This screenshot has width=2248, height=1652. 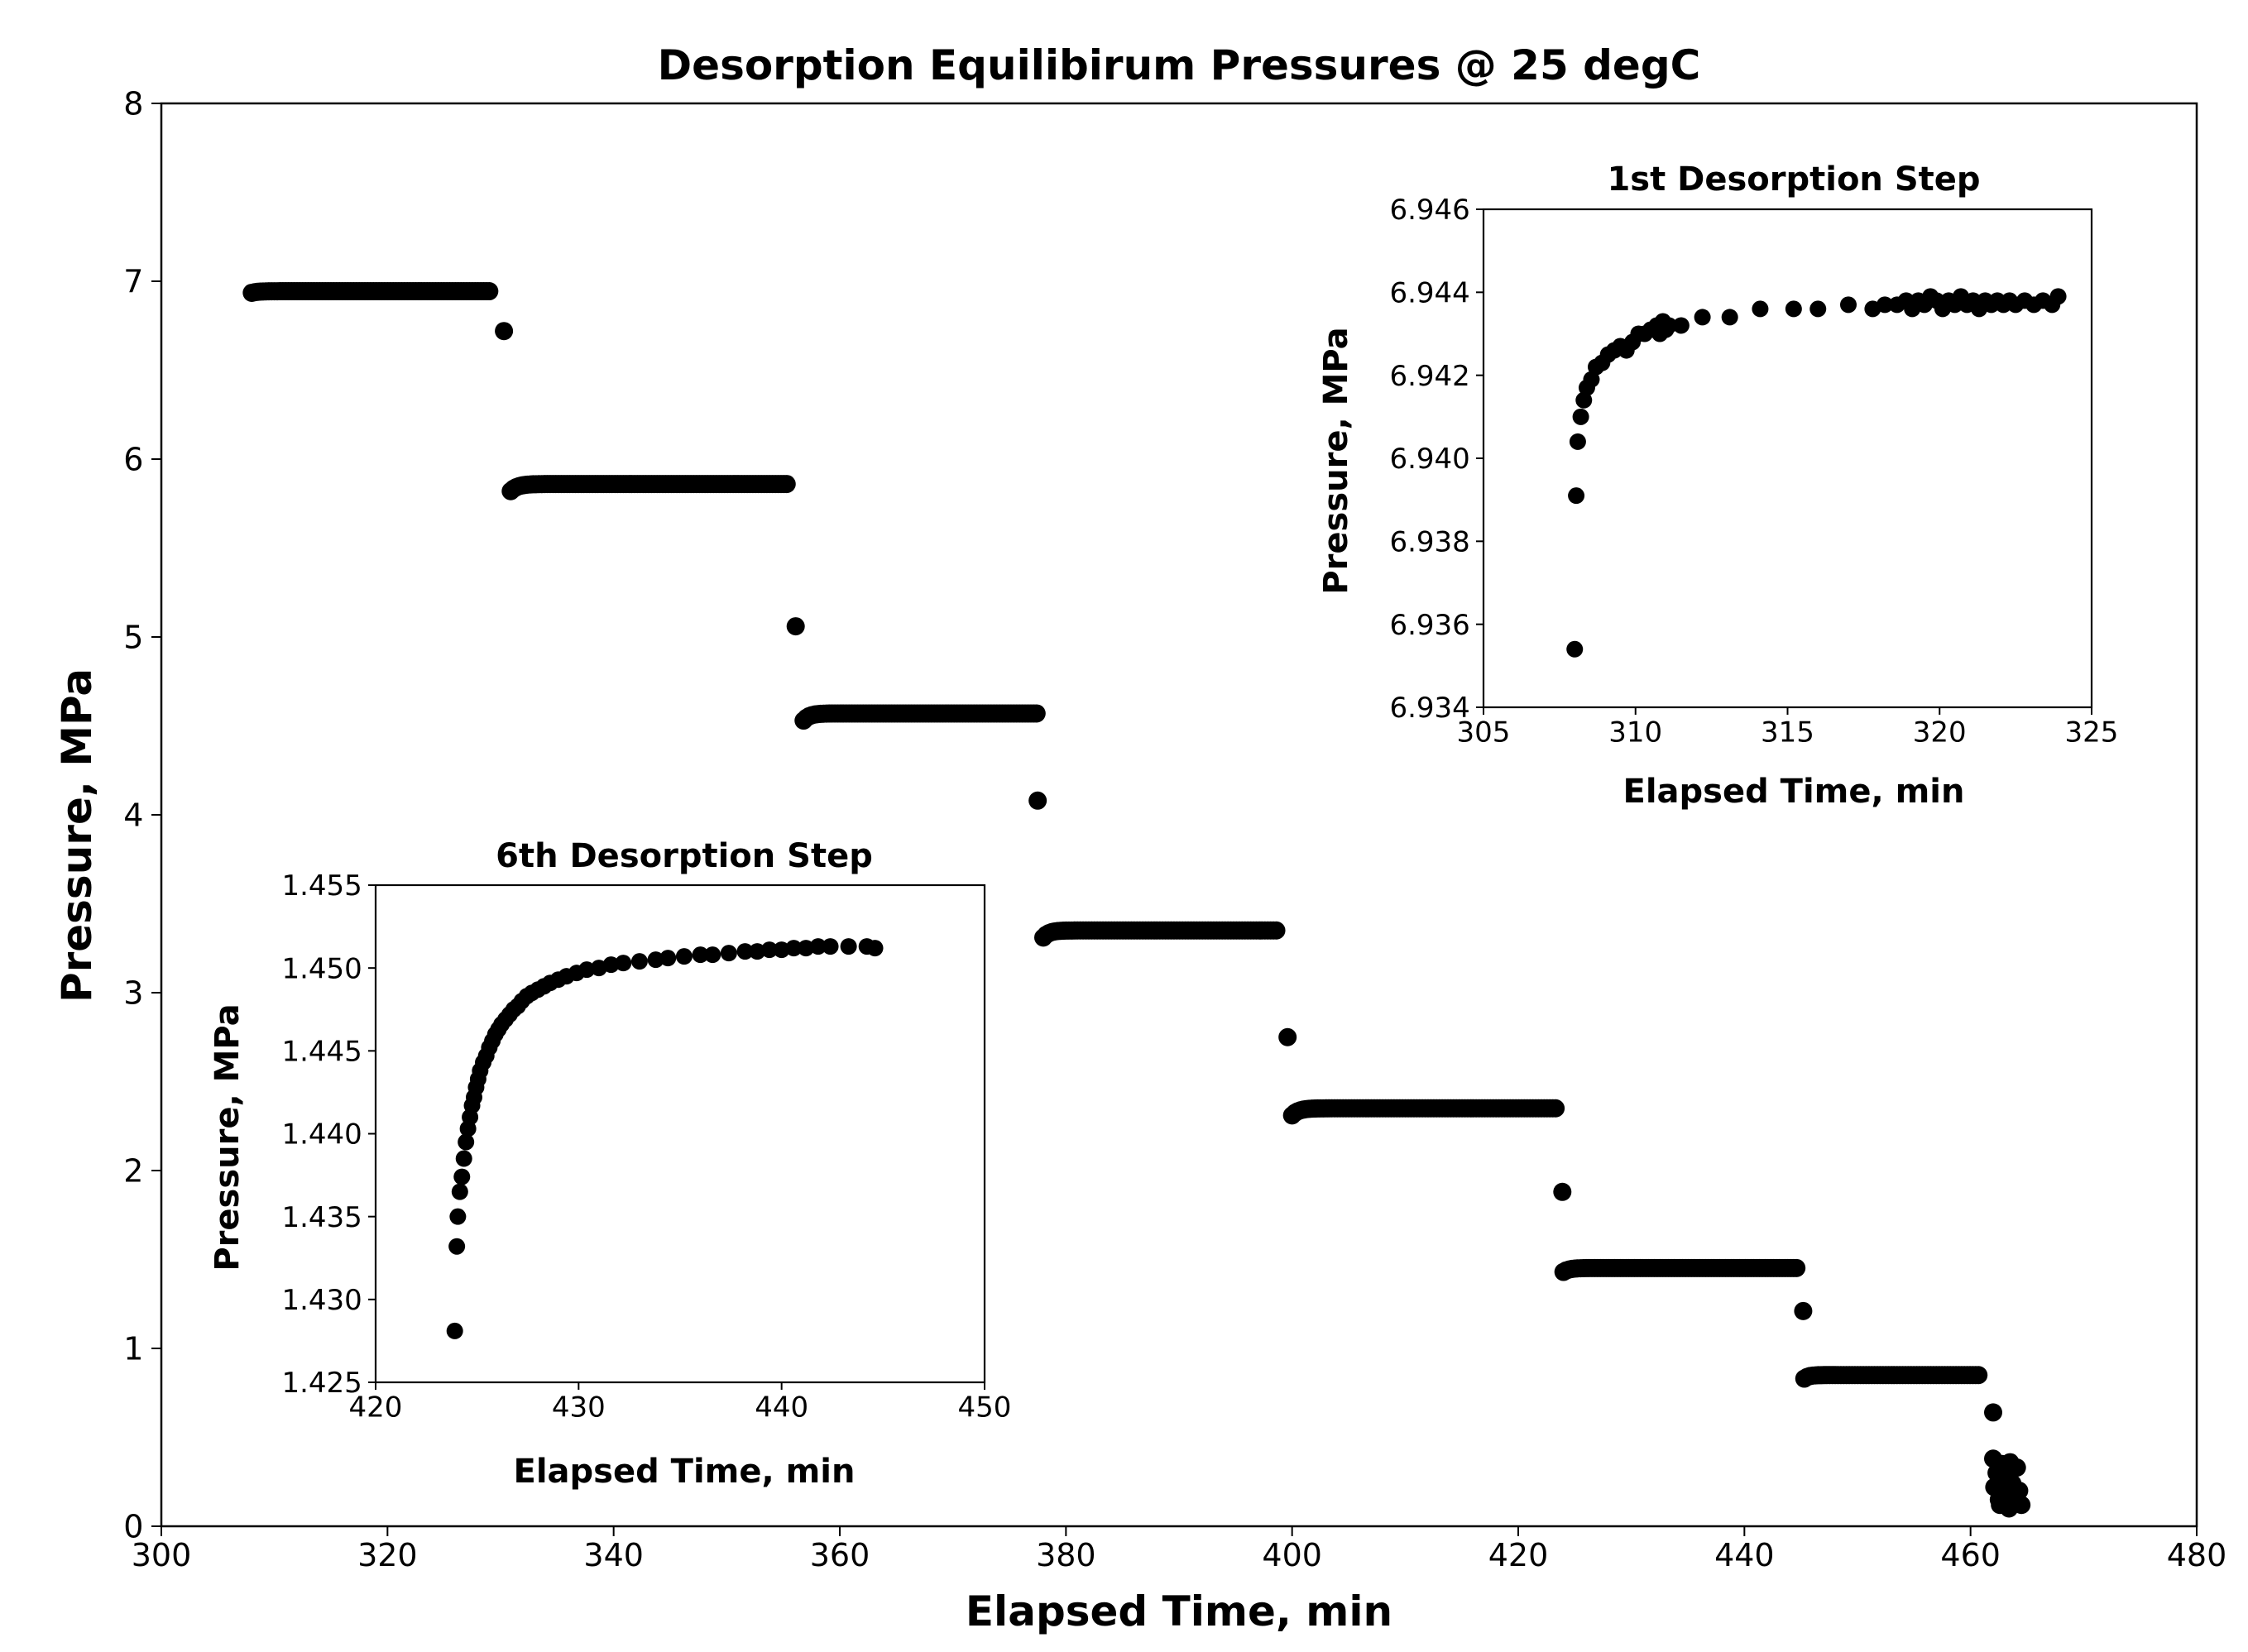 I want to click on inset6-y-axis-label: Pressure, MPa, so click(x=228, y=1137).